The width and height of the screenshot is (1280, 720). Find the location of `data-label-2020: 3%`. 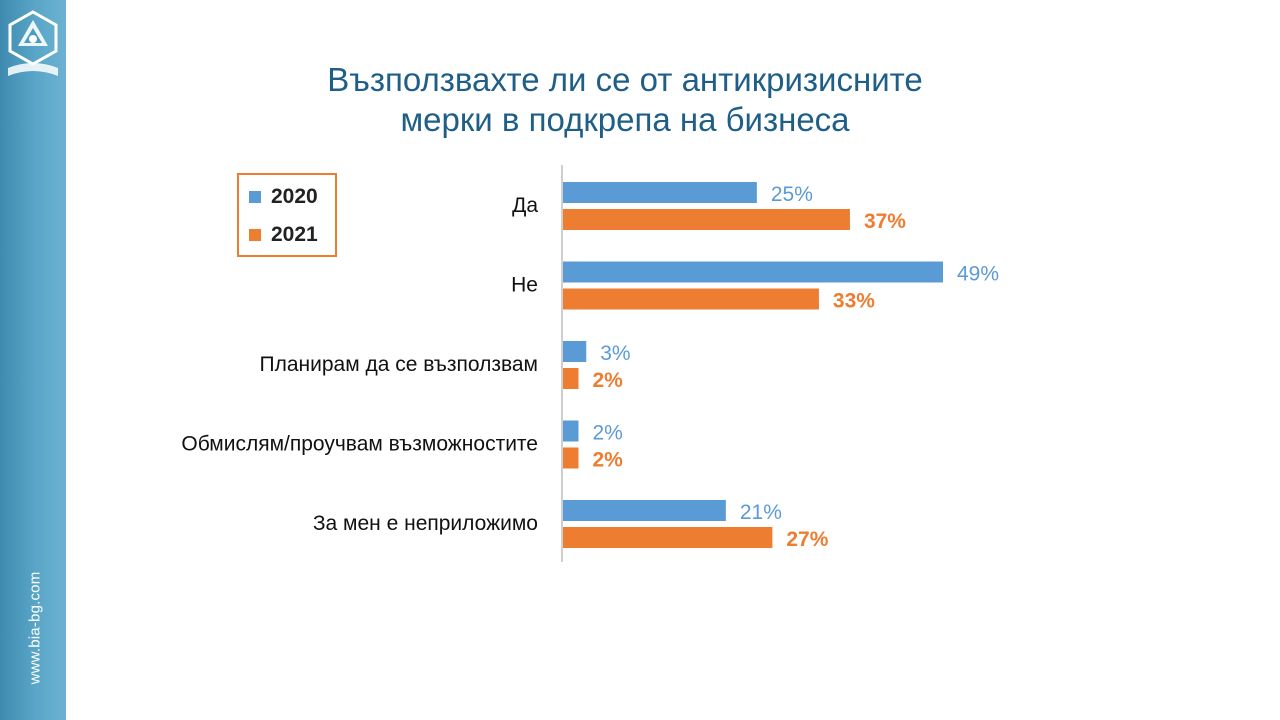

data-label-2020: 3% is located at coordinates (615, 353).